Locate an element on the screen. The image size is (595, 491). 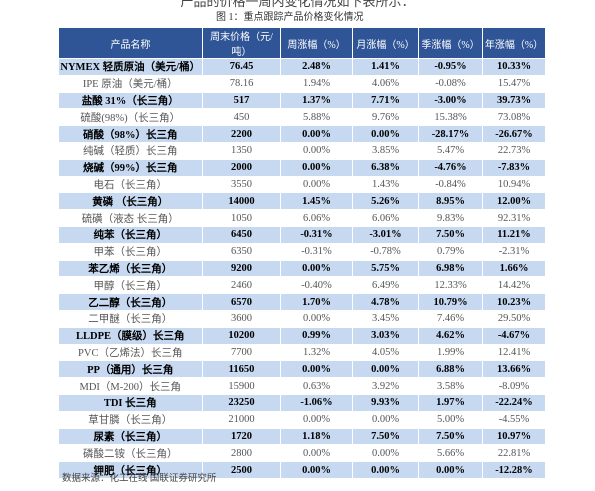
table-row: 草甘膦（长三角） 21000 0.00% 0.00% 5.00% -4.55% is located at coordinates (302, 420).